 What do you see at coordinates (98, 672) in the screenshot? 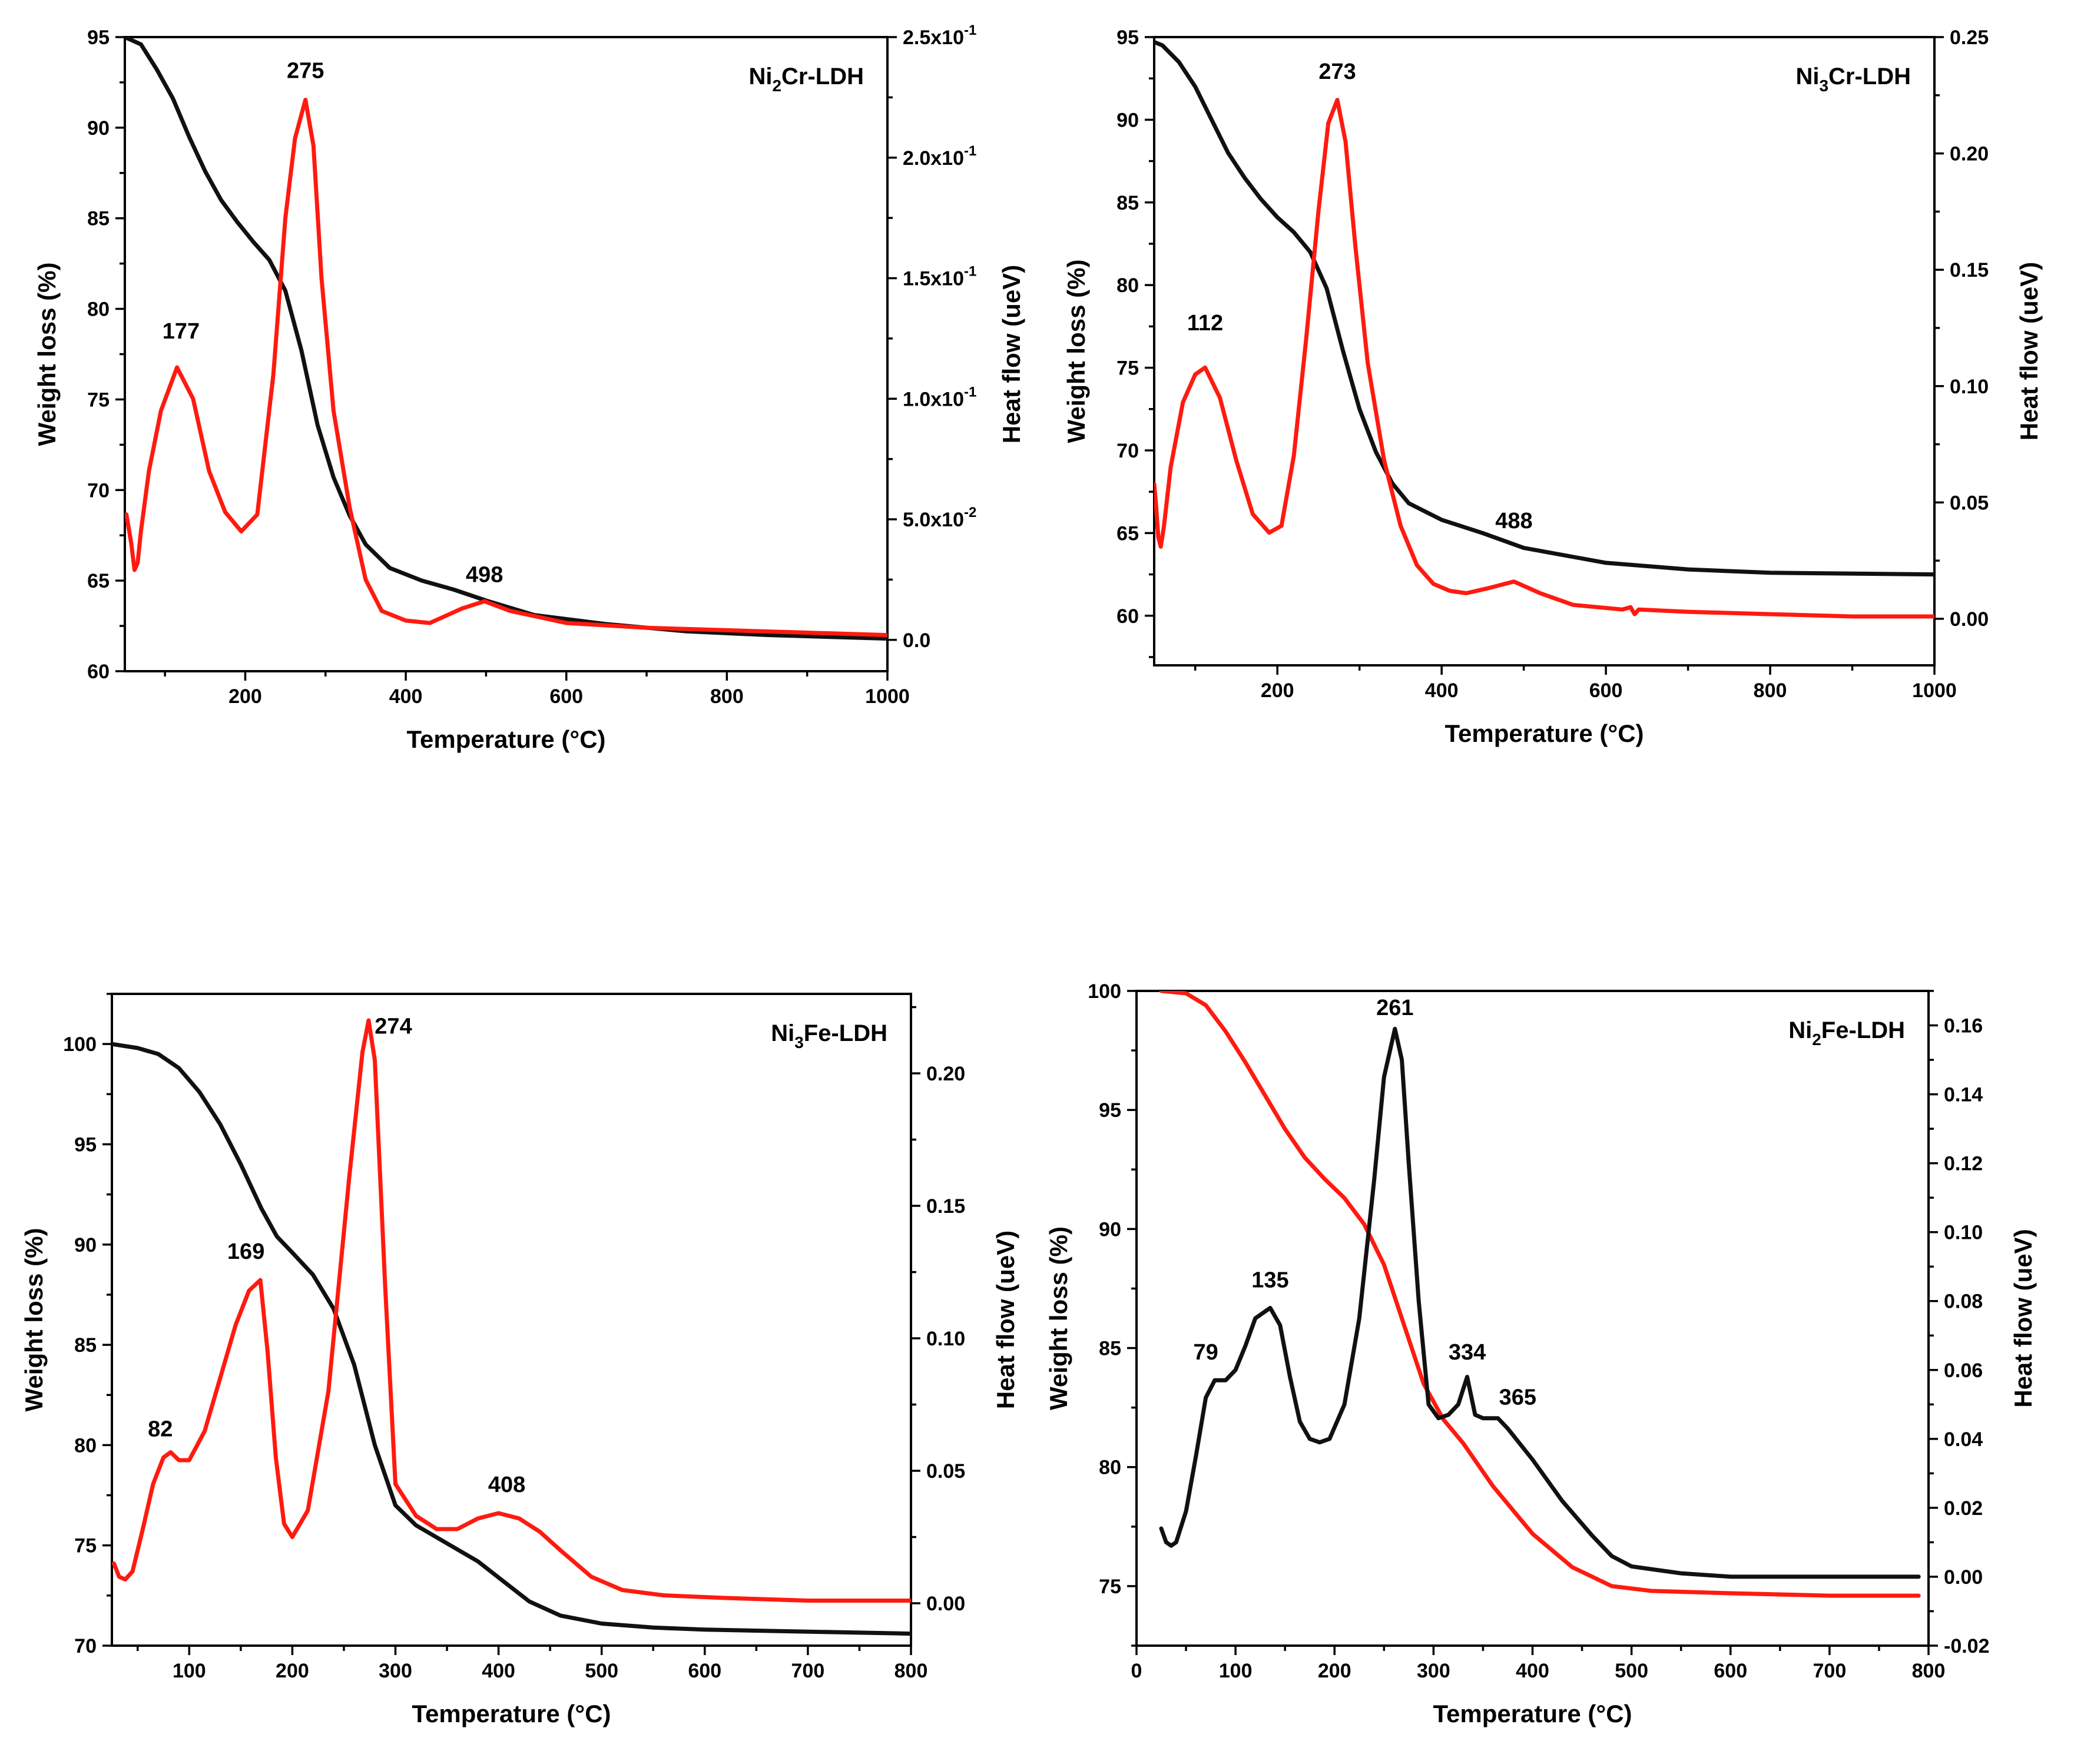
I see `y-tick-label: 60` at bounding box center [98, 672].